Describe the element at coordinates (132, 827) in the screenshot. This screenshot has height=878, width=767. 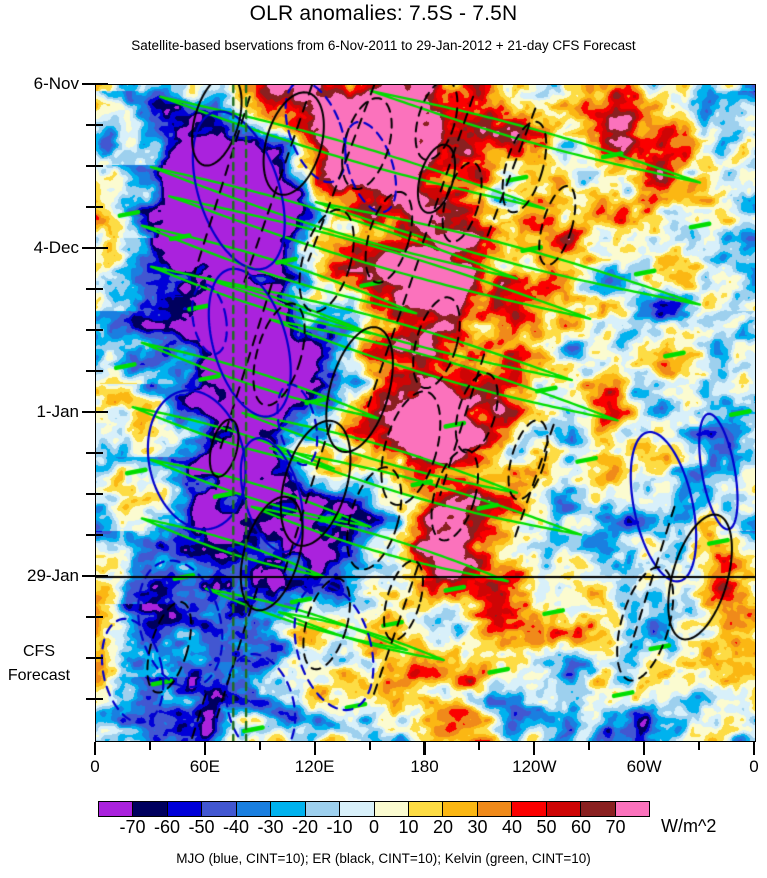
I see `colorbar-tick--70: -70` at that location.